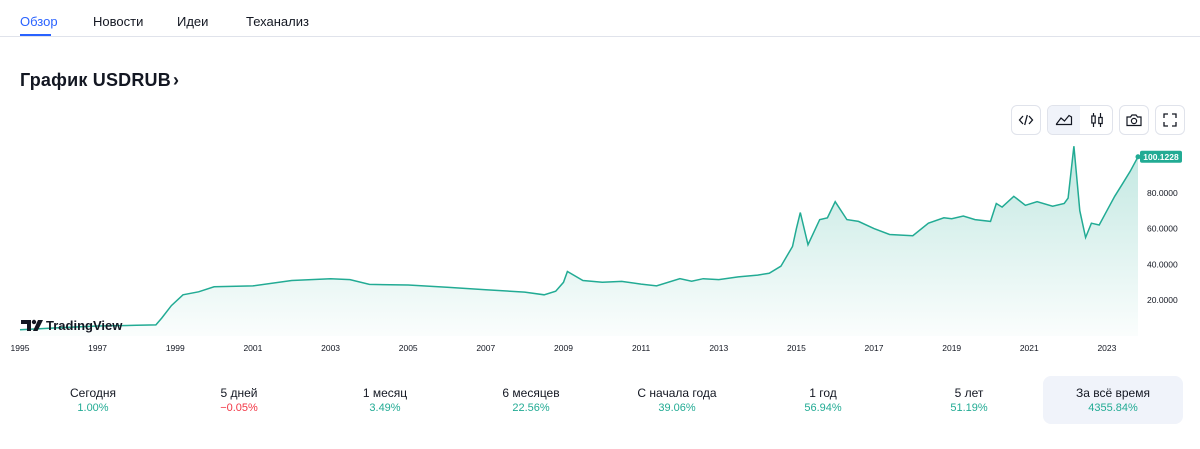  What do you see at coordinates (277, 21) in the screenshot?
I see `tab-technicals: Теханализ` at bounding box center [277, 21].